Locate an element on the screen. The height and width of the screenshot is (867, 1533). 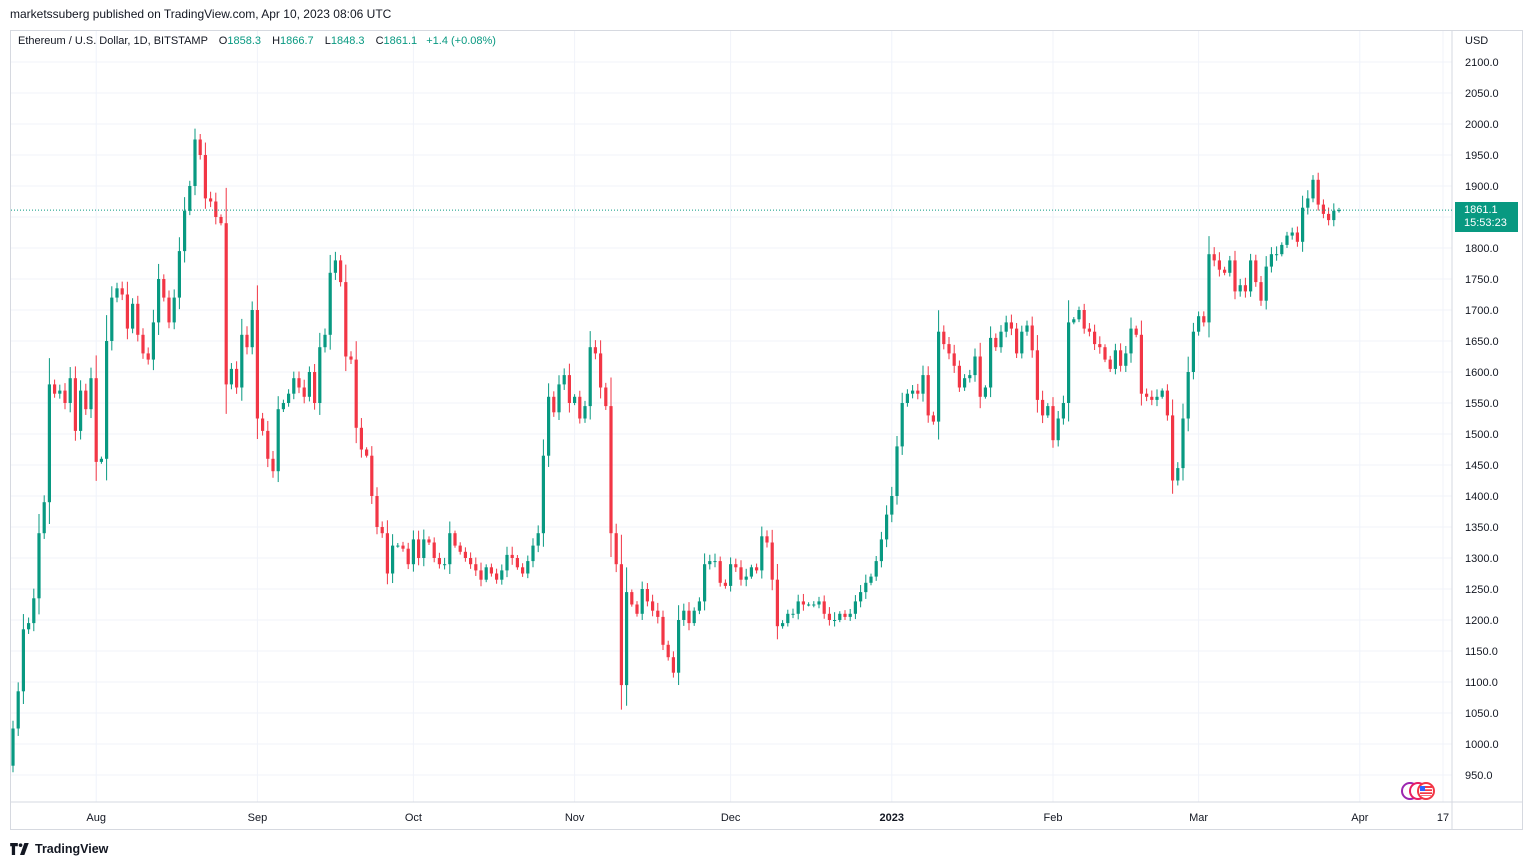
y-tick-label: 1400.0 is located at coordinates (1482, 497).